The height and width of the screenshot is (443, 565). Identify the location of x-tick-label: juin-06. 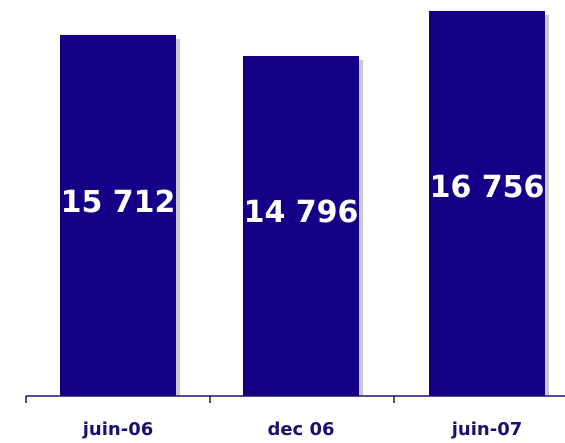
(118, 429).